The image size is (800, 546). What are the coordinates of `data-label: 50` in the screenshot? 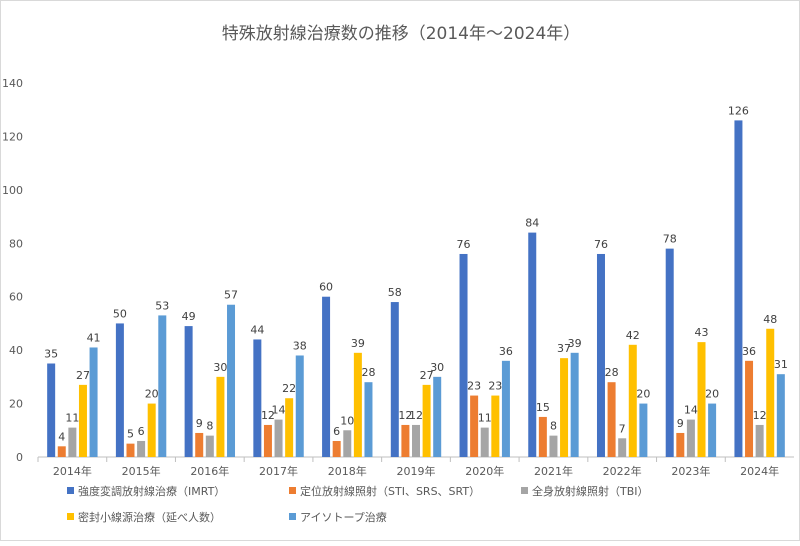 It's located at (120, 313).